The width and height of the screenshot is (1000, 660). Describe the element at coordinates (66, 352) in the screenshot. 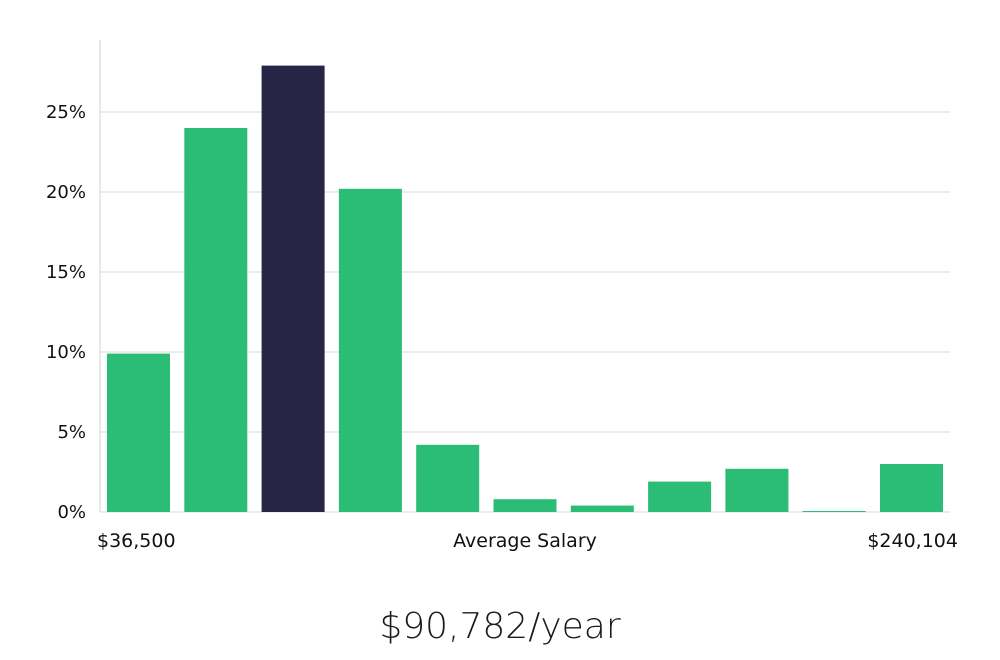

I see `y-tick-label: 10%` at that location.